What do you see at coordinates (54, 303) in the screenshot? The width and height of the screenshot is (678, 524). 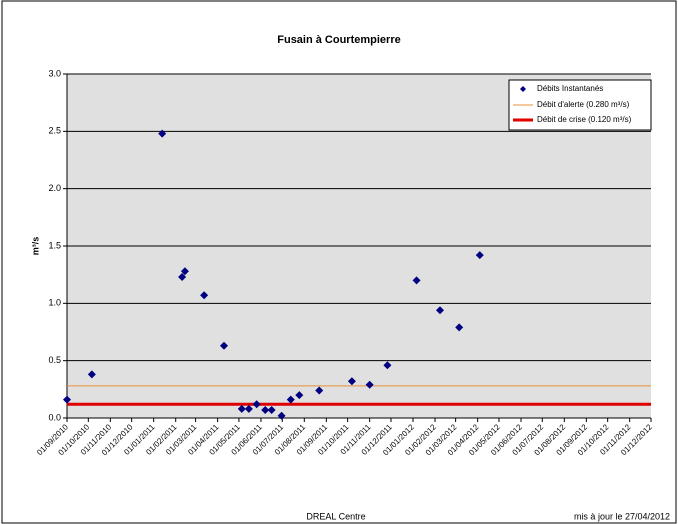 I see `y-tick-label: 1.0` at bounding box center [54, 303].